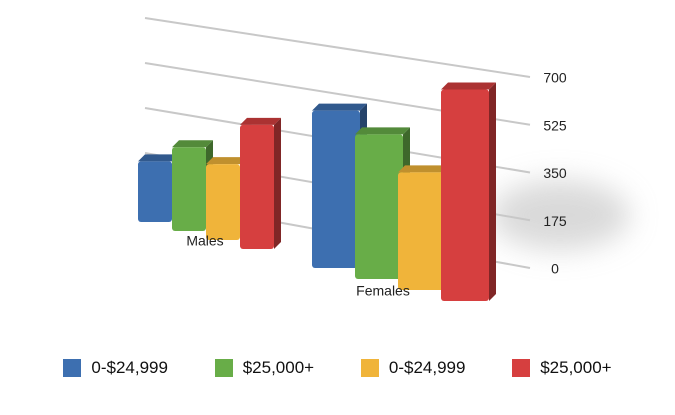 This screenshot has width=675, height=415. What do you see at coordinates (204, 241) in the screenshot?
I see `category-label: Males` at bounding box center [204, 241].